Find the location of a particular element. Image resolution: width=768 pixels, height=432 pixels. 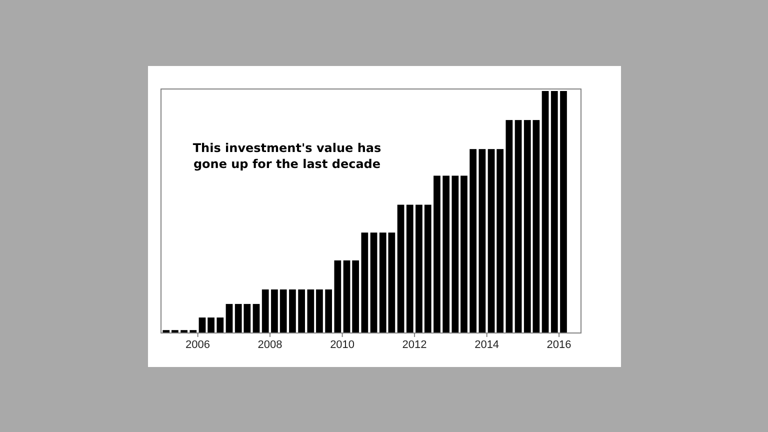

annotation: This investment's value has gone up for the last decade is located at coordinates (287, 156).